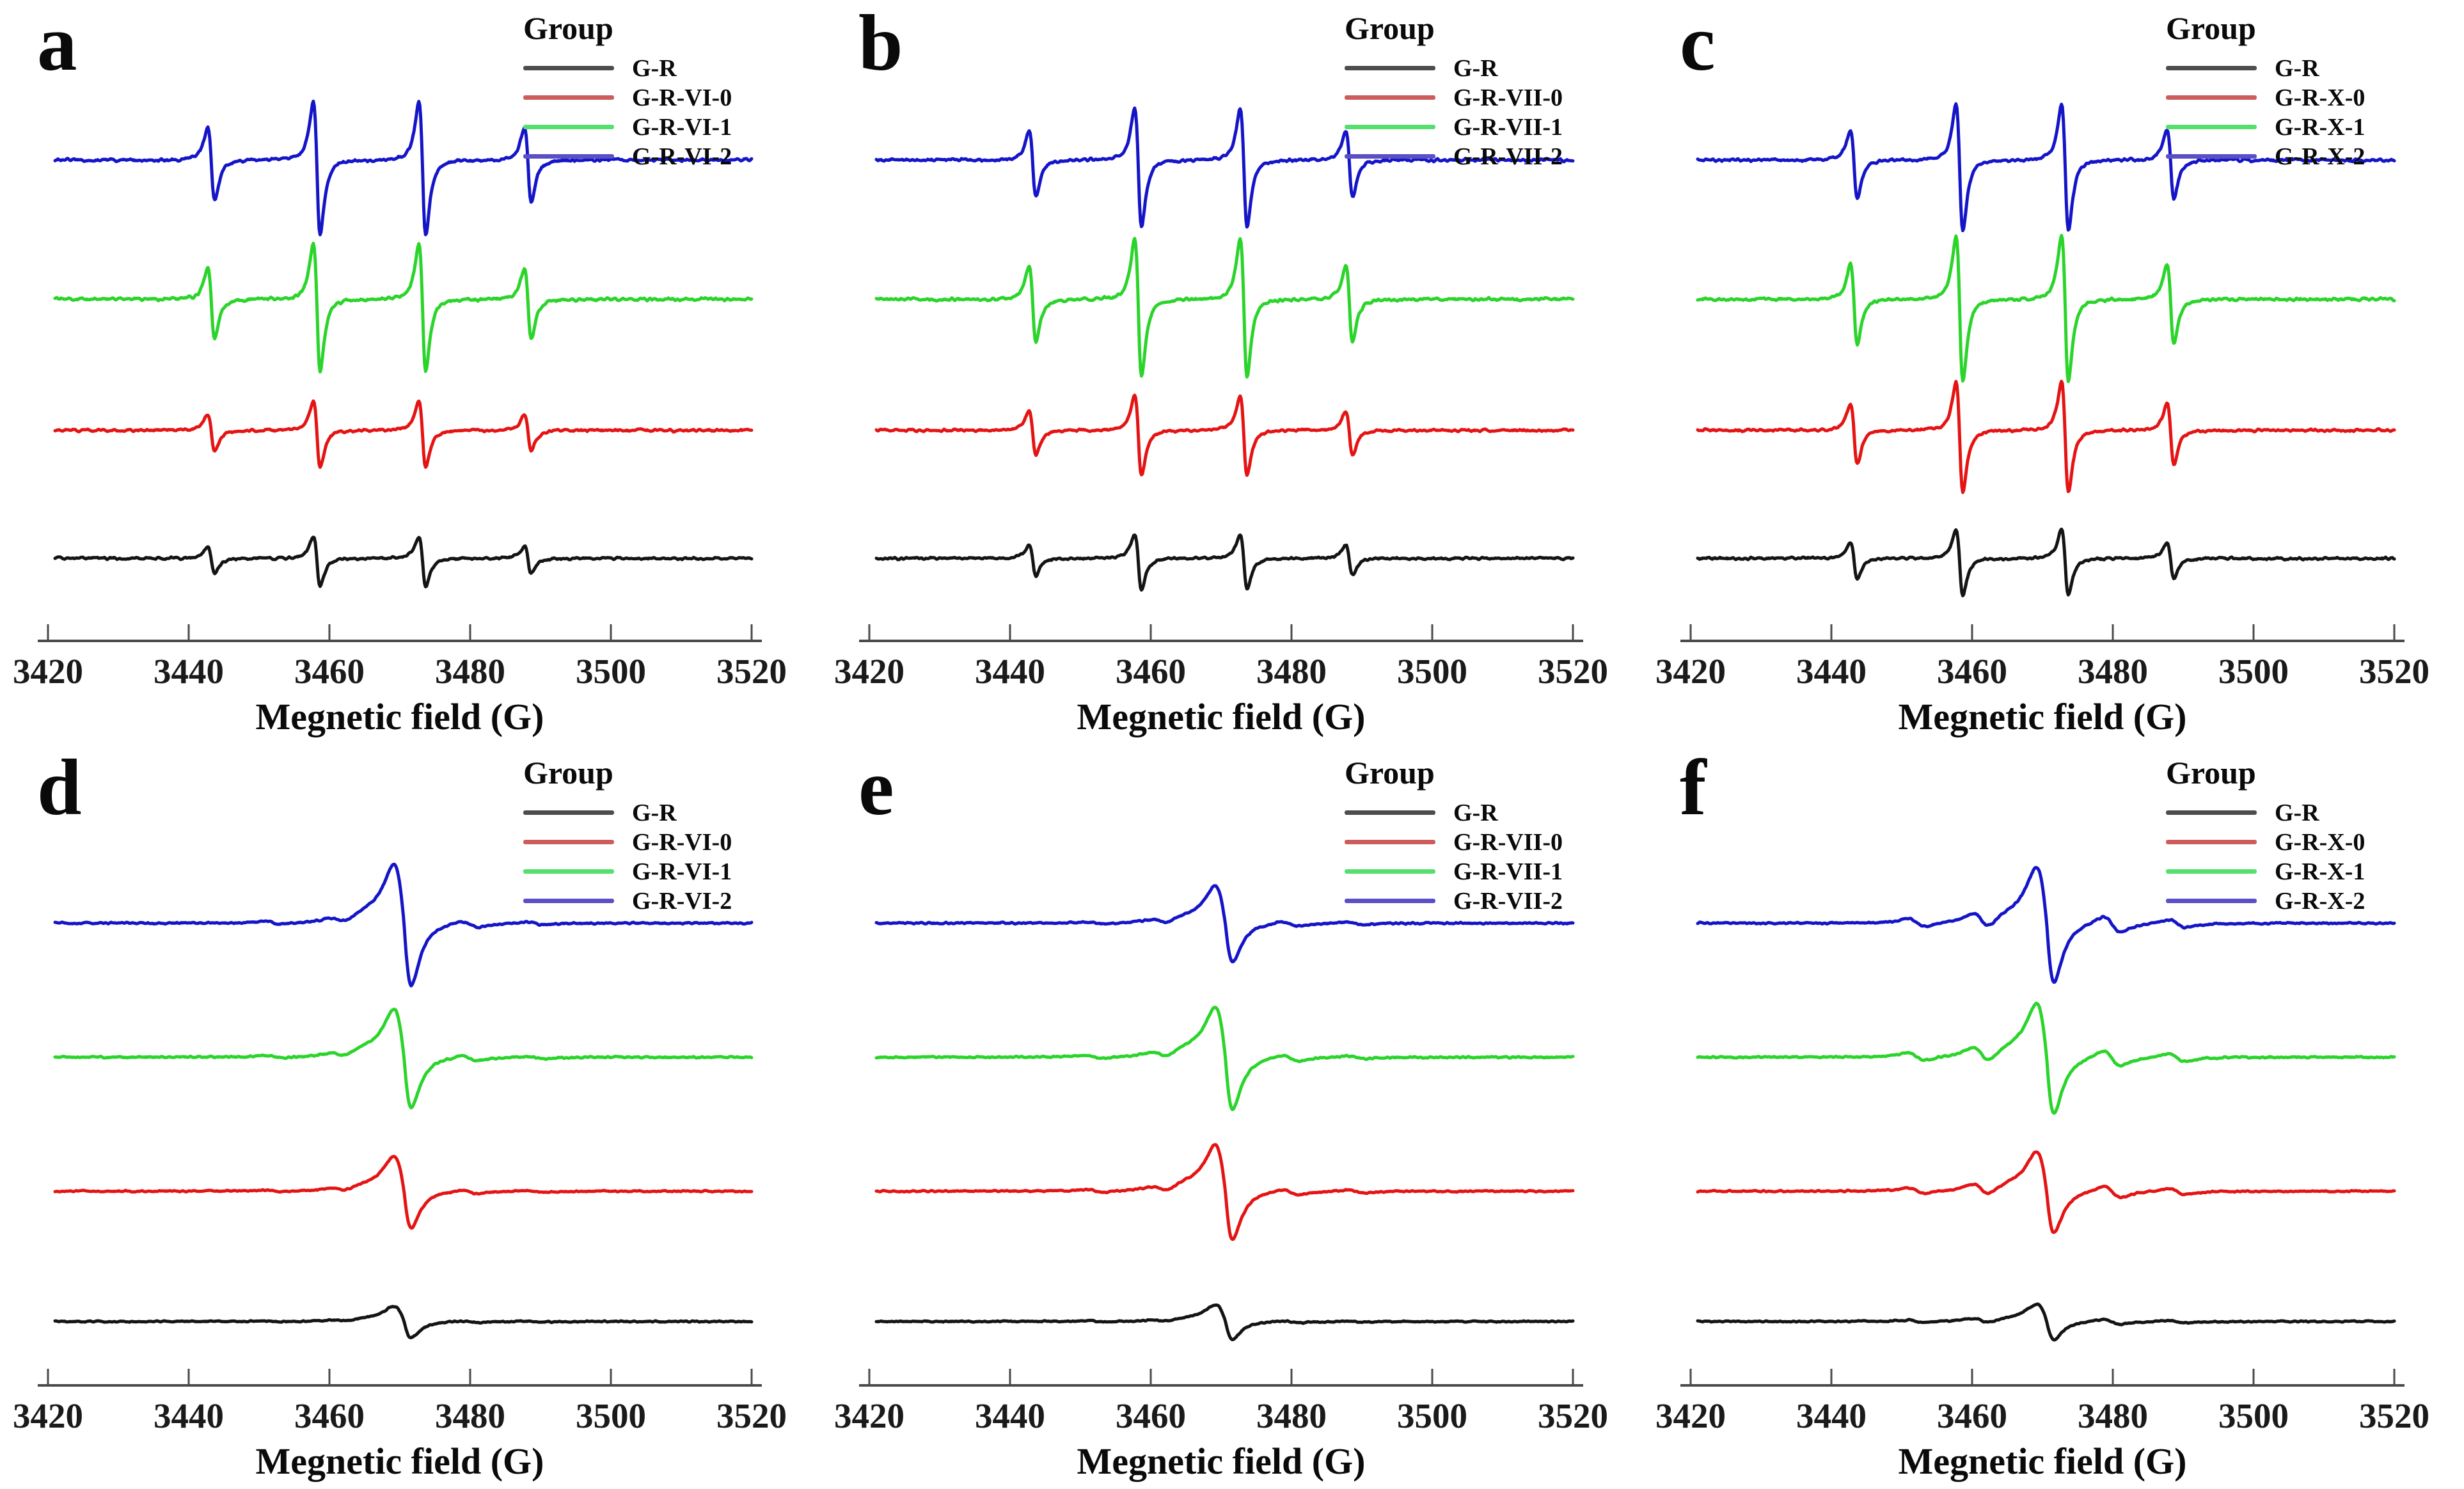 The image size is (2464, 1489). What do you see at coordinates (59, 788) in the screenshot?
I see `panel-letter: d` at bounding box center [59, 788].